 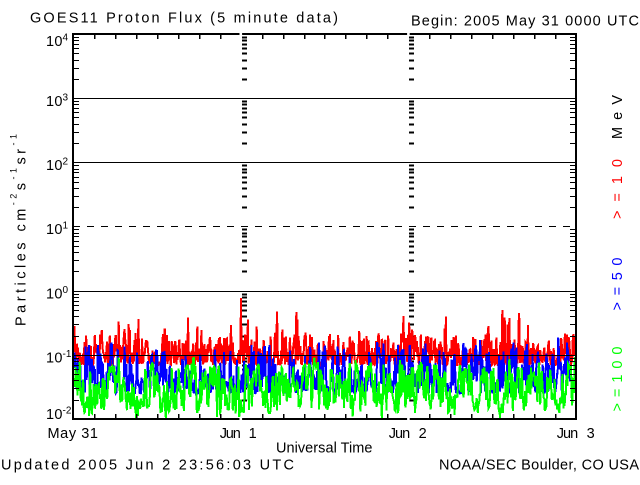 What do you see at coordinates (66, 226) in the screenshot?
I see `svg-text: 1` at bounding box center [66, 226].